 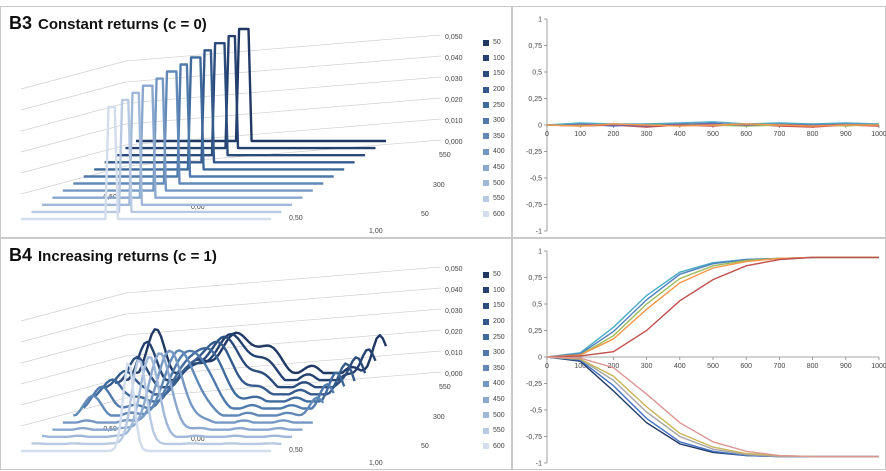 I want to click on legend-label: 300, so click(x=499, y=121).